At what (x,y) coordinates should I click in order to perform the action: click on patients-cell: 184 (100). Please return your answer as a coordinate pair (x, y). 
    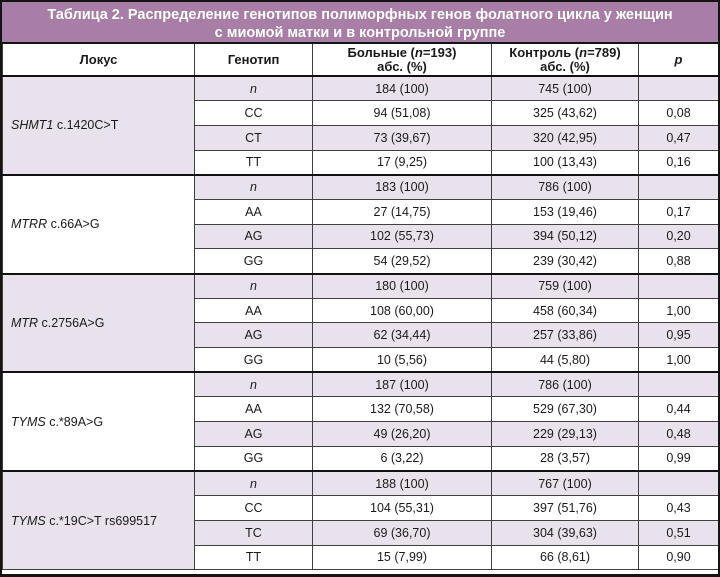
    Looking at the image, I should click on (402, 88).